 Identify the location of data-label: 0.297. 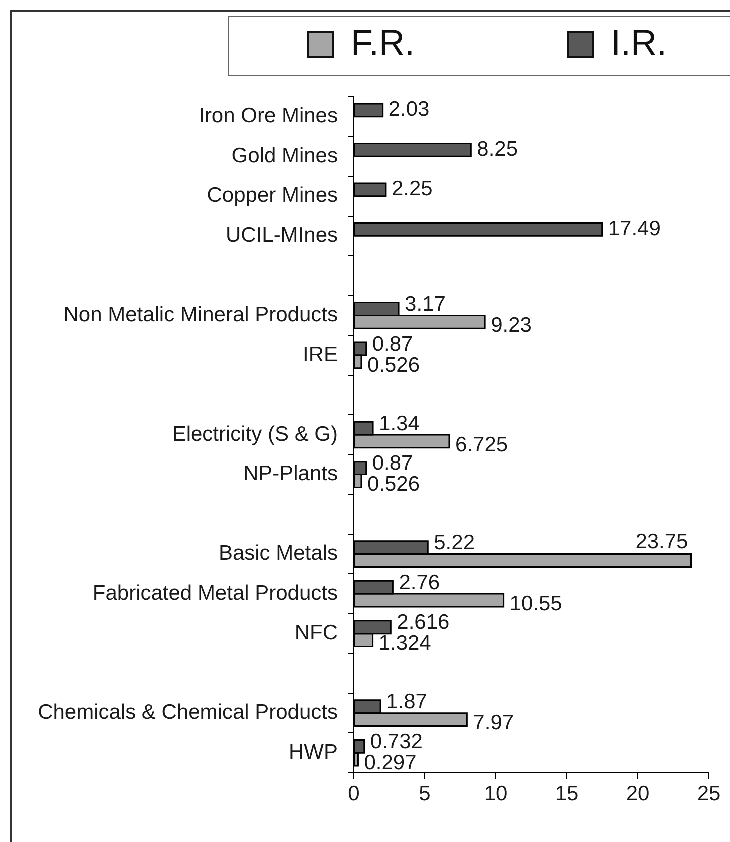
(390, 762).